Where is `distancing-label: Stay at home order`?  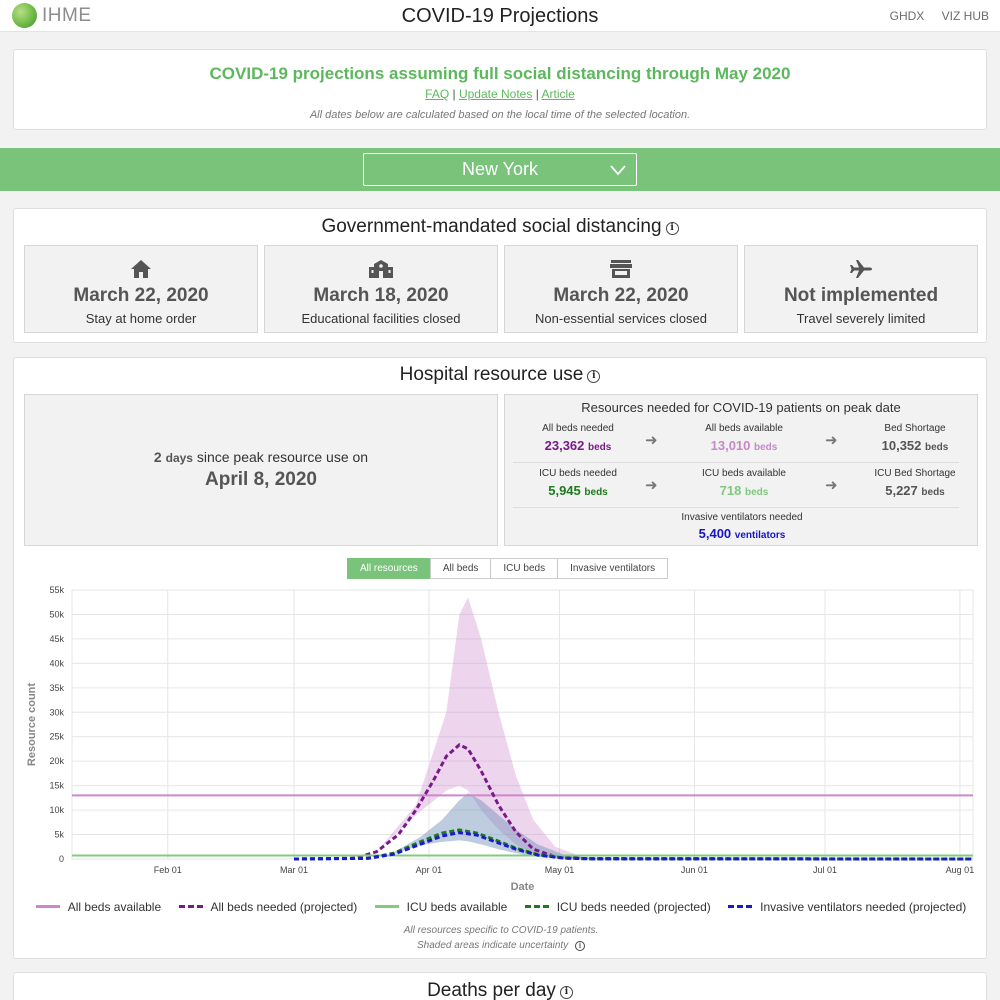 distancing-label: Stay at home order is located at coordinates (141, 318).